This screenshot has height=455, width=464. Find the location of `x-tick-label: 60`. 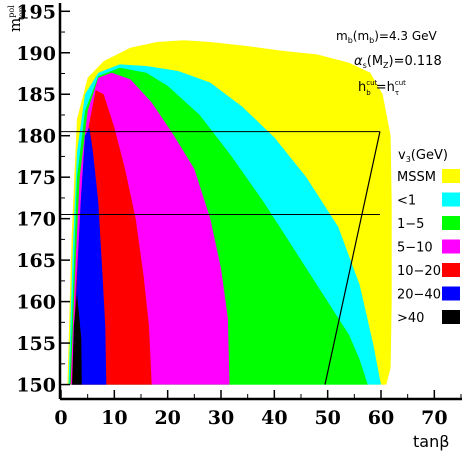

x-tick-label: 60 is located at coordinates (381, 418).